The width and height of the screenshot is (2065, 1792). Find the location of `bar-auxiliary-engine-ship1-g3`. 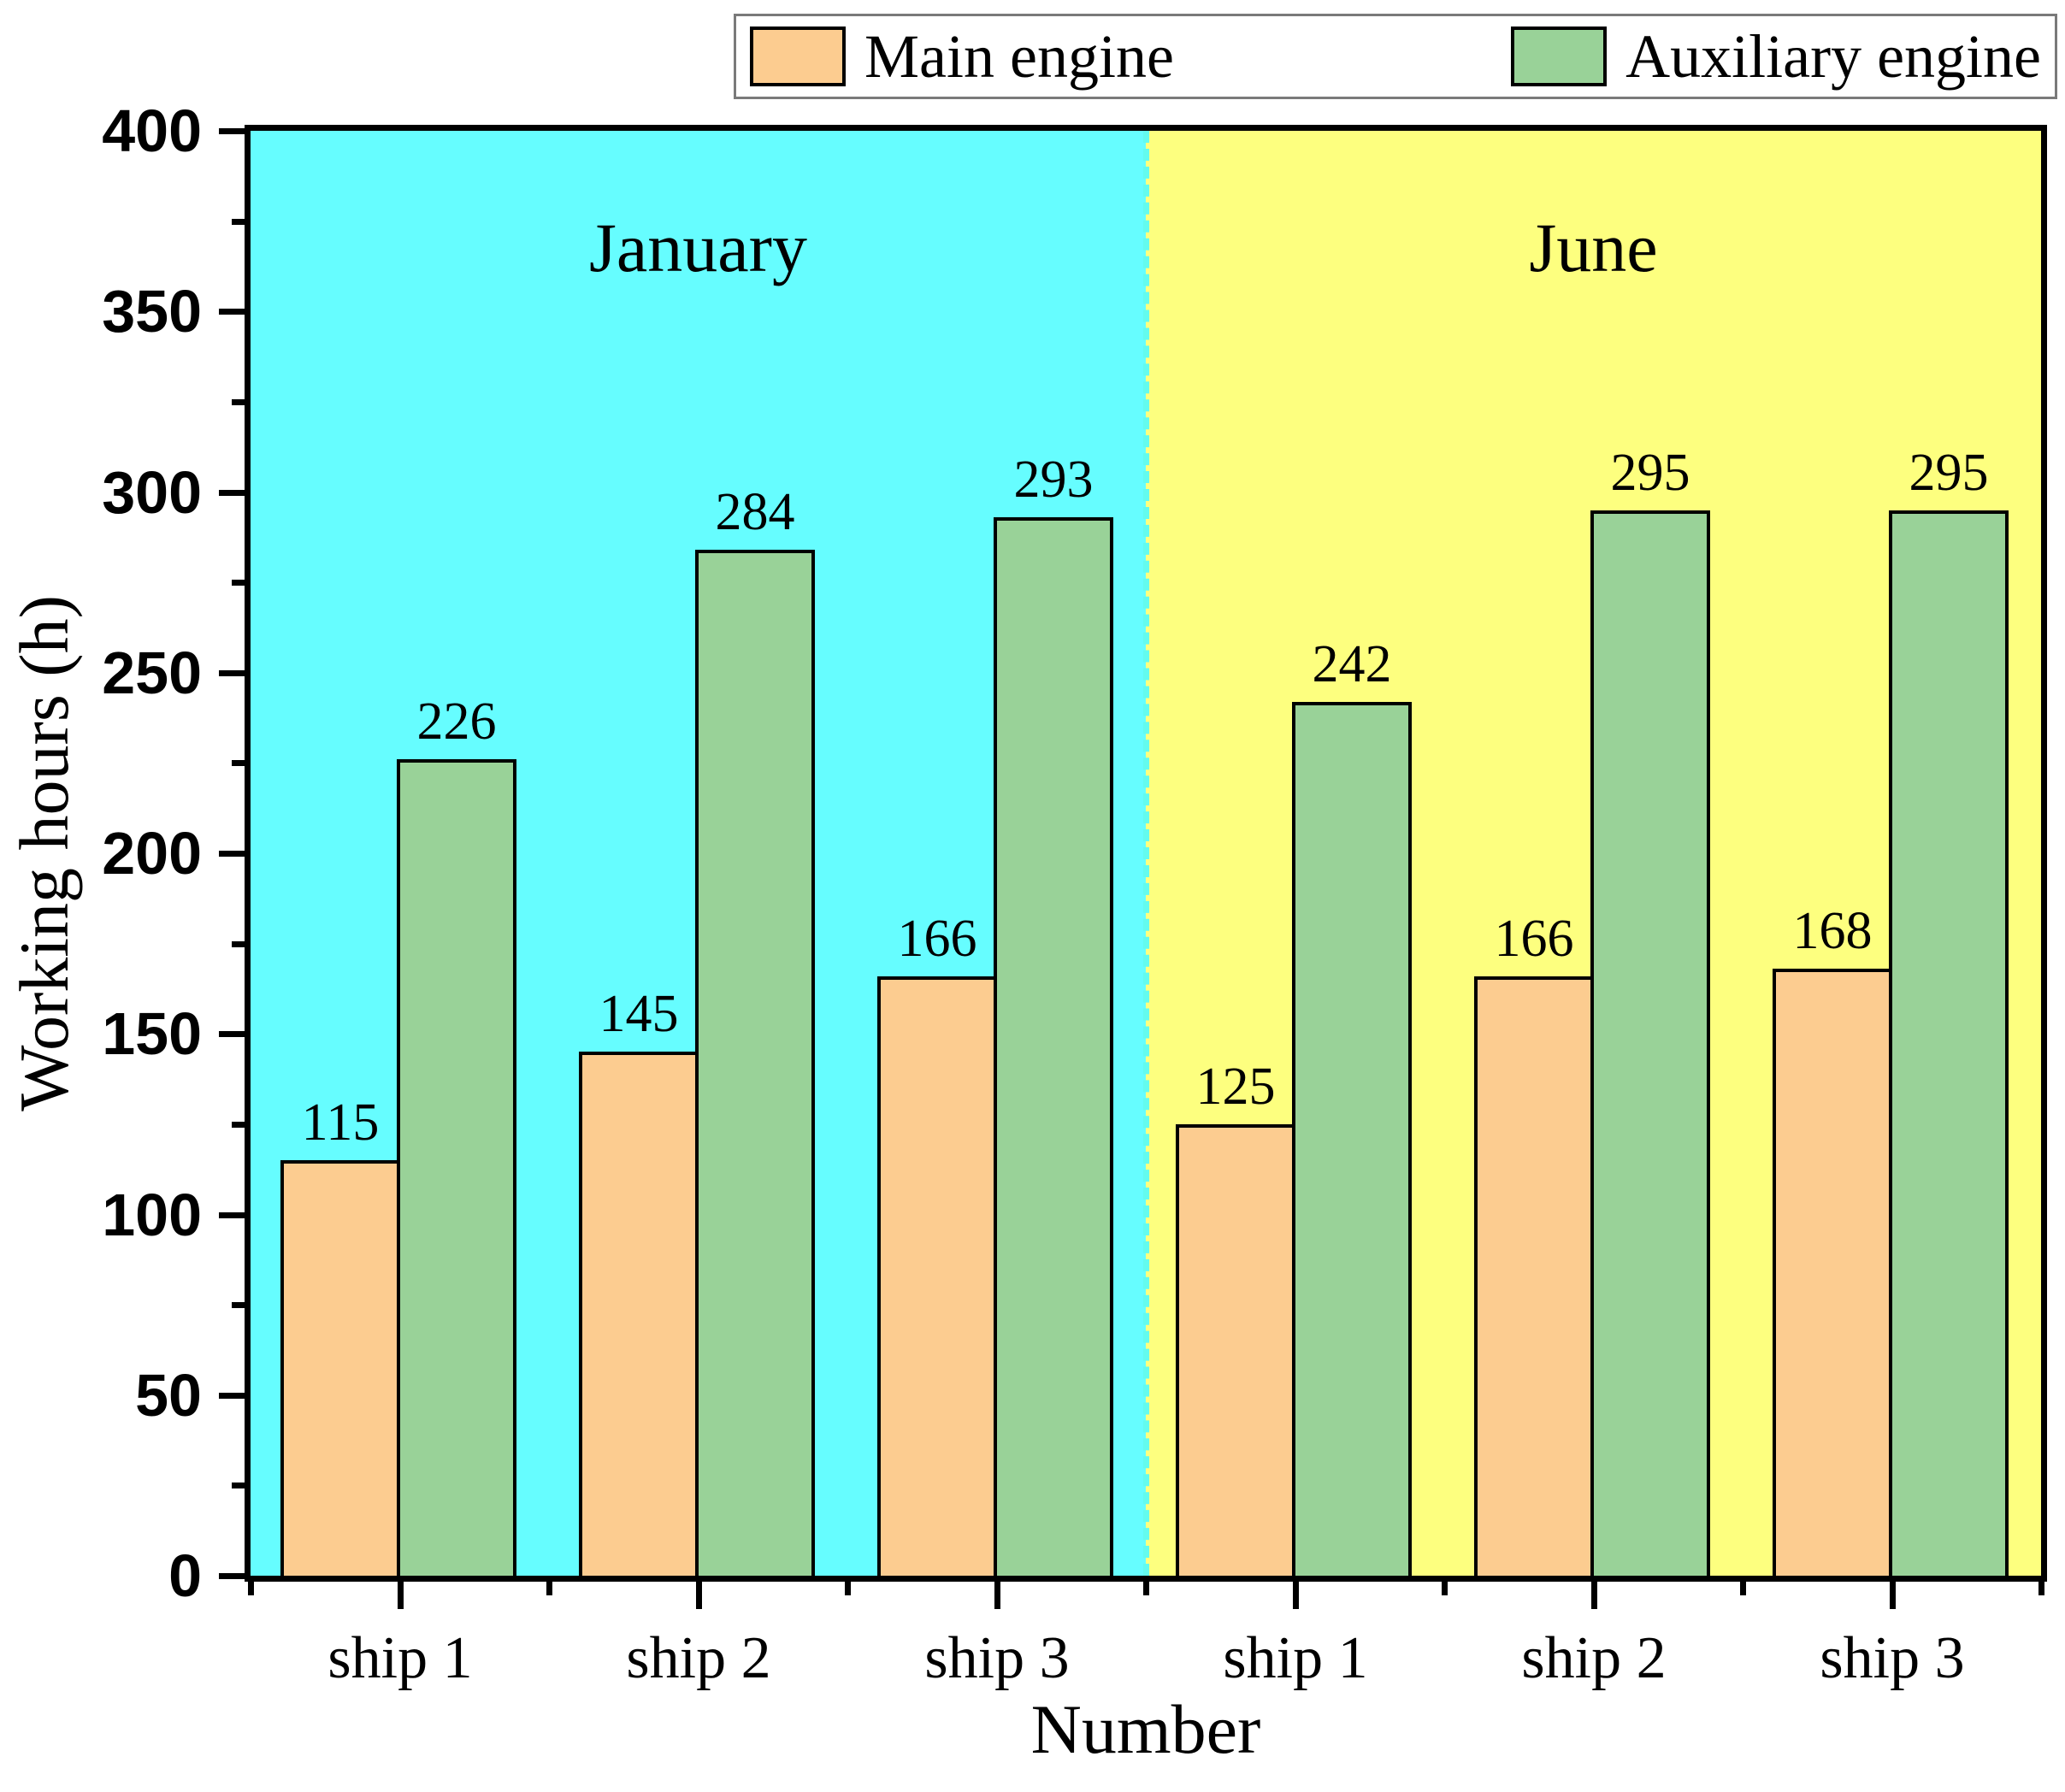

bar-auxiliary-engine-ship1-g3 is located at coordinates (1352, 1139).